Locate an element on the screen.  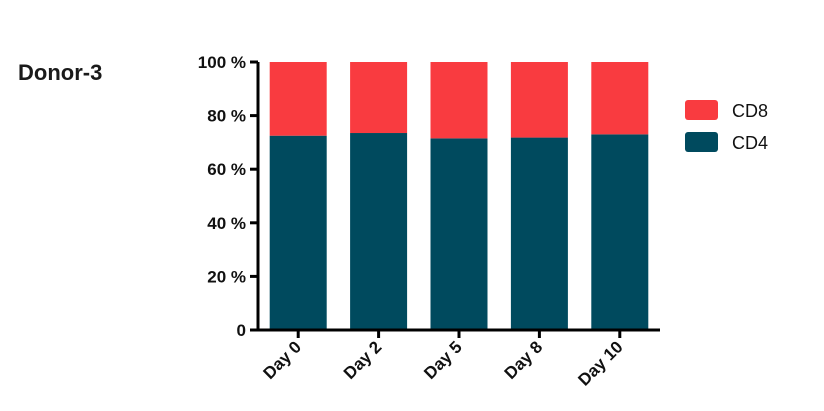
x-tick-label: Day 0 is located at coordinates (283, 360).